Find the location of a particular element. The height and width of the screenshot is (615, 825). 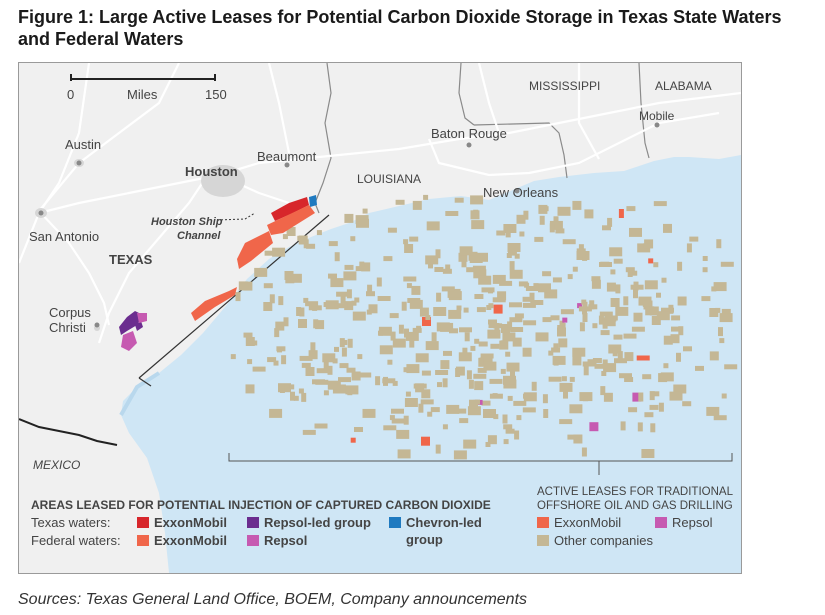

legend-swatch-fed-exxon is located at coordinates (143, 540).